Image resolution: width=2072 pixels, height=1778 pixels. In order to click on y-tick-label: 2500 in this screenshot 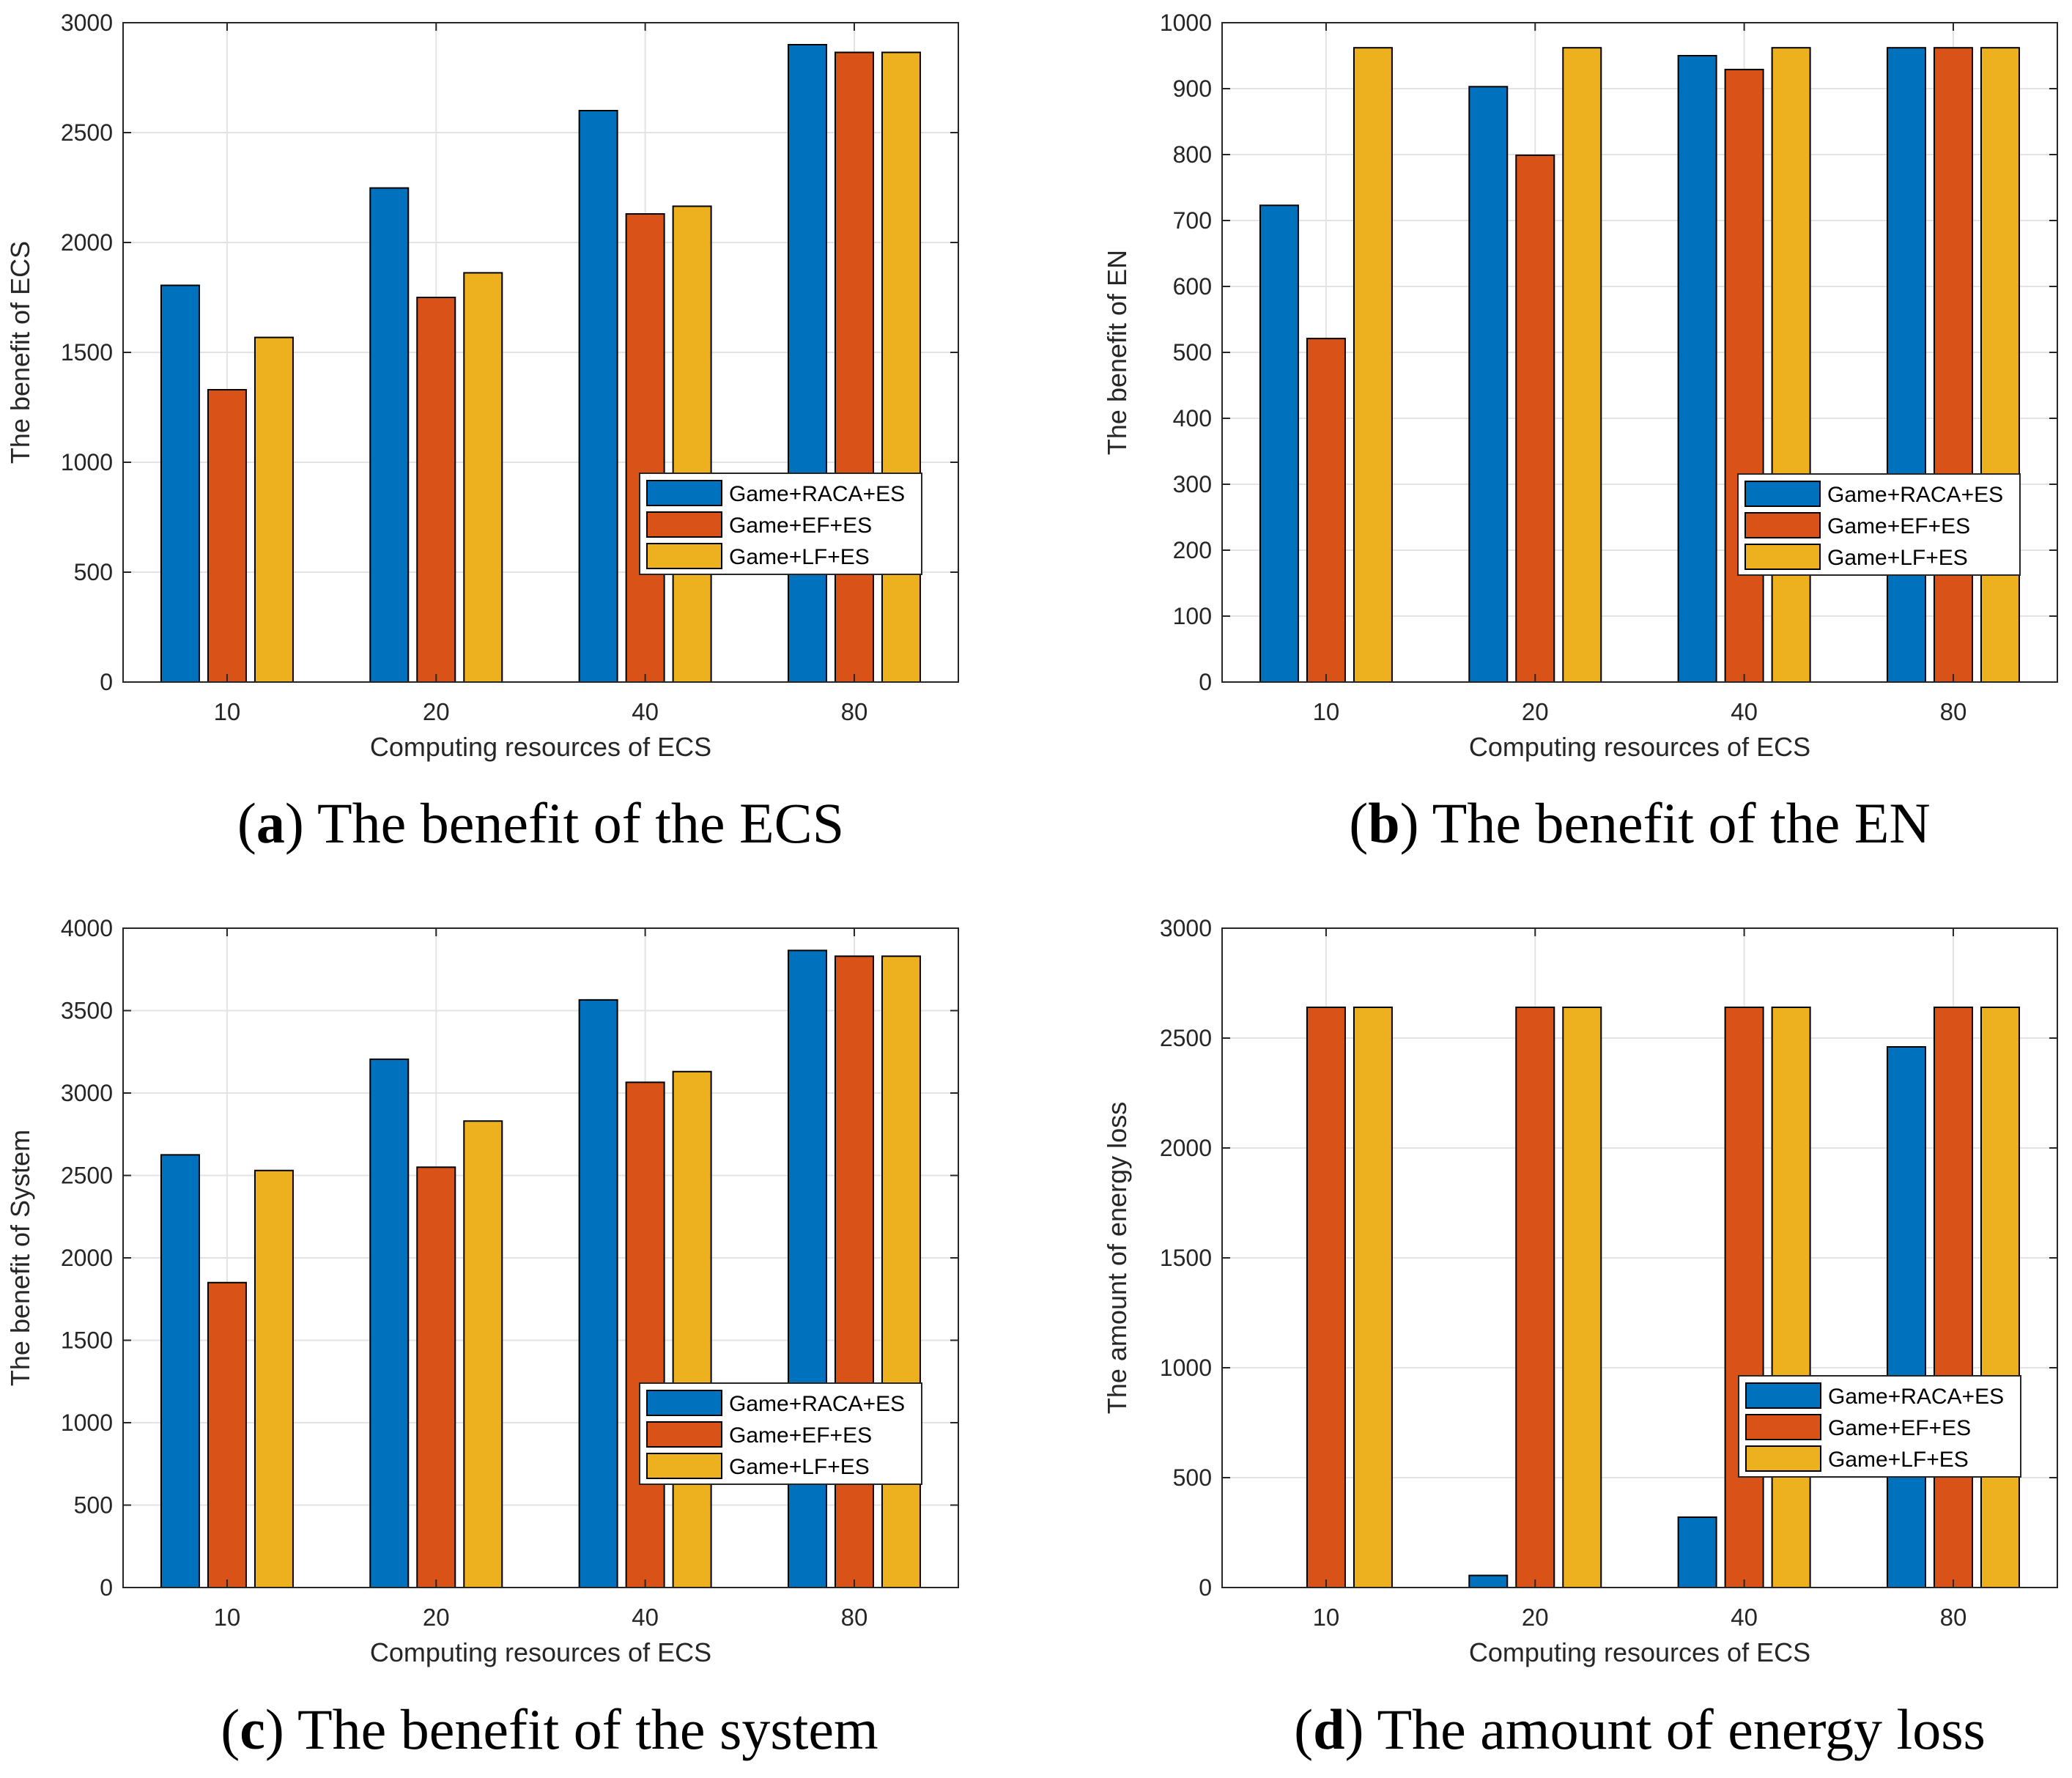, I will do `click(1186, 1038)`.